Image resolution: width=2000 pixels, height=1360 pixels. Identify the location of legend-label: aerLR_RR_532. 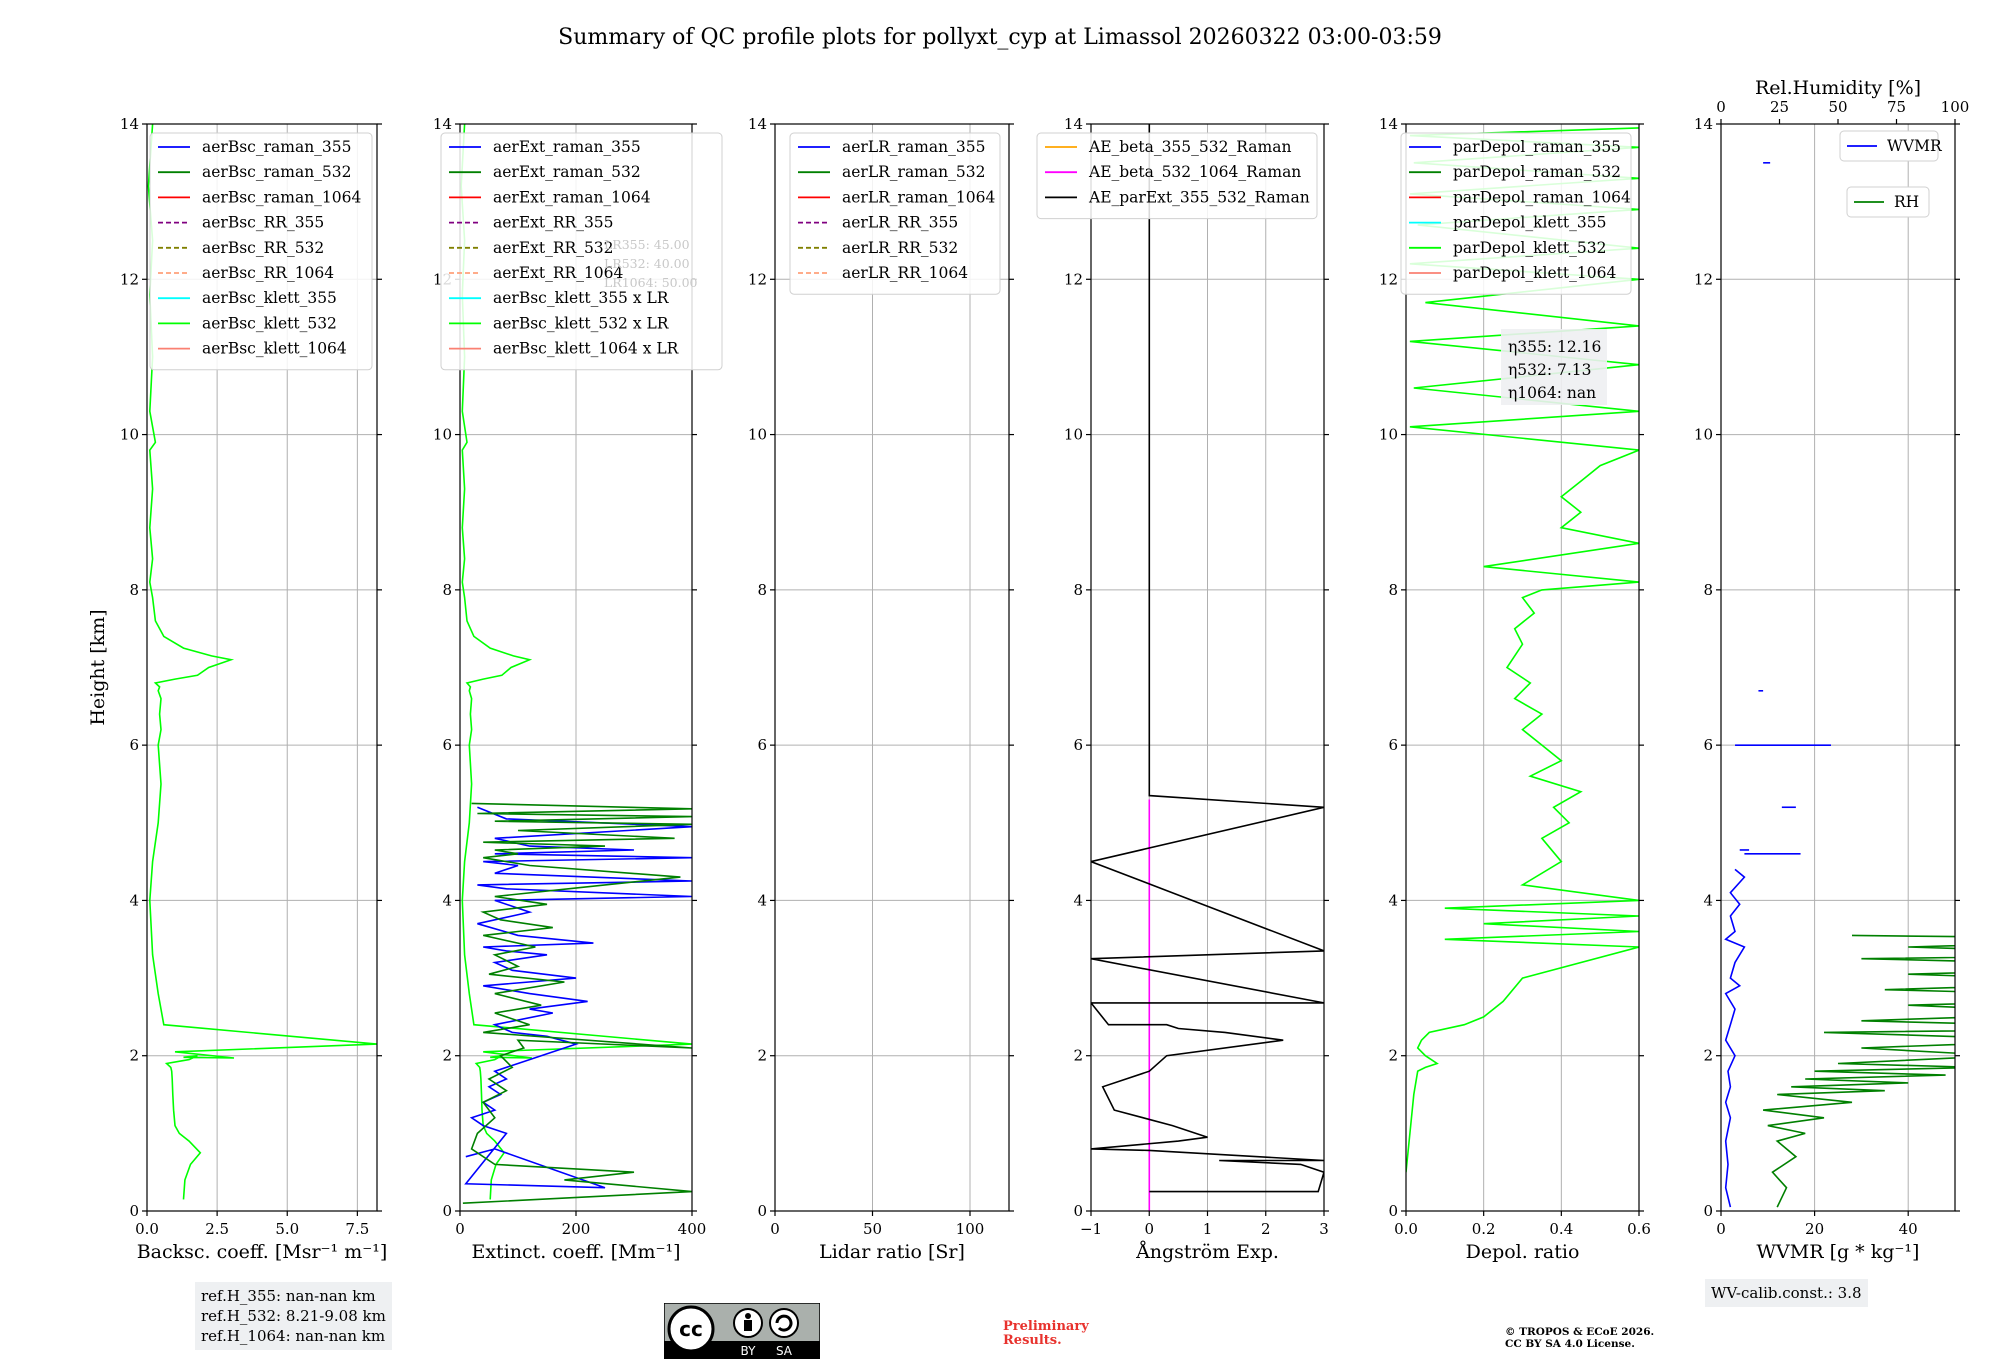
(900, 248).